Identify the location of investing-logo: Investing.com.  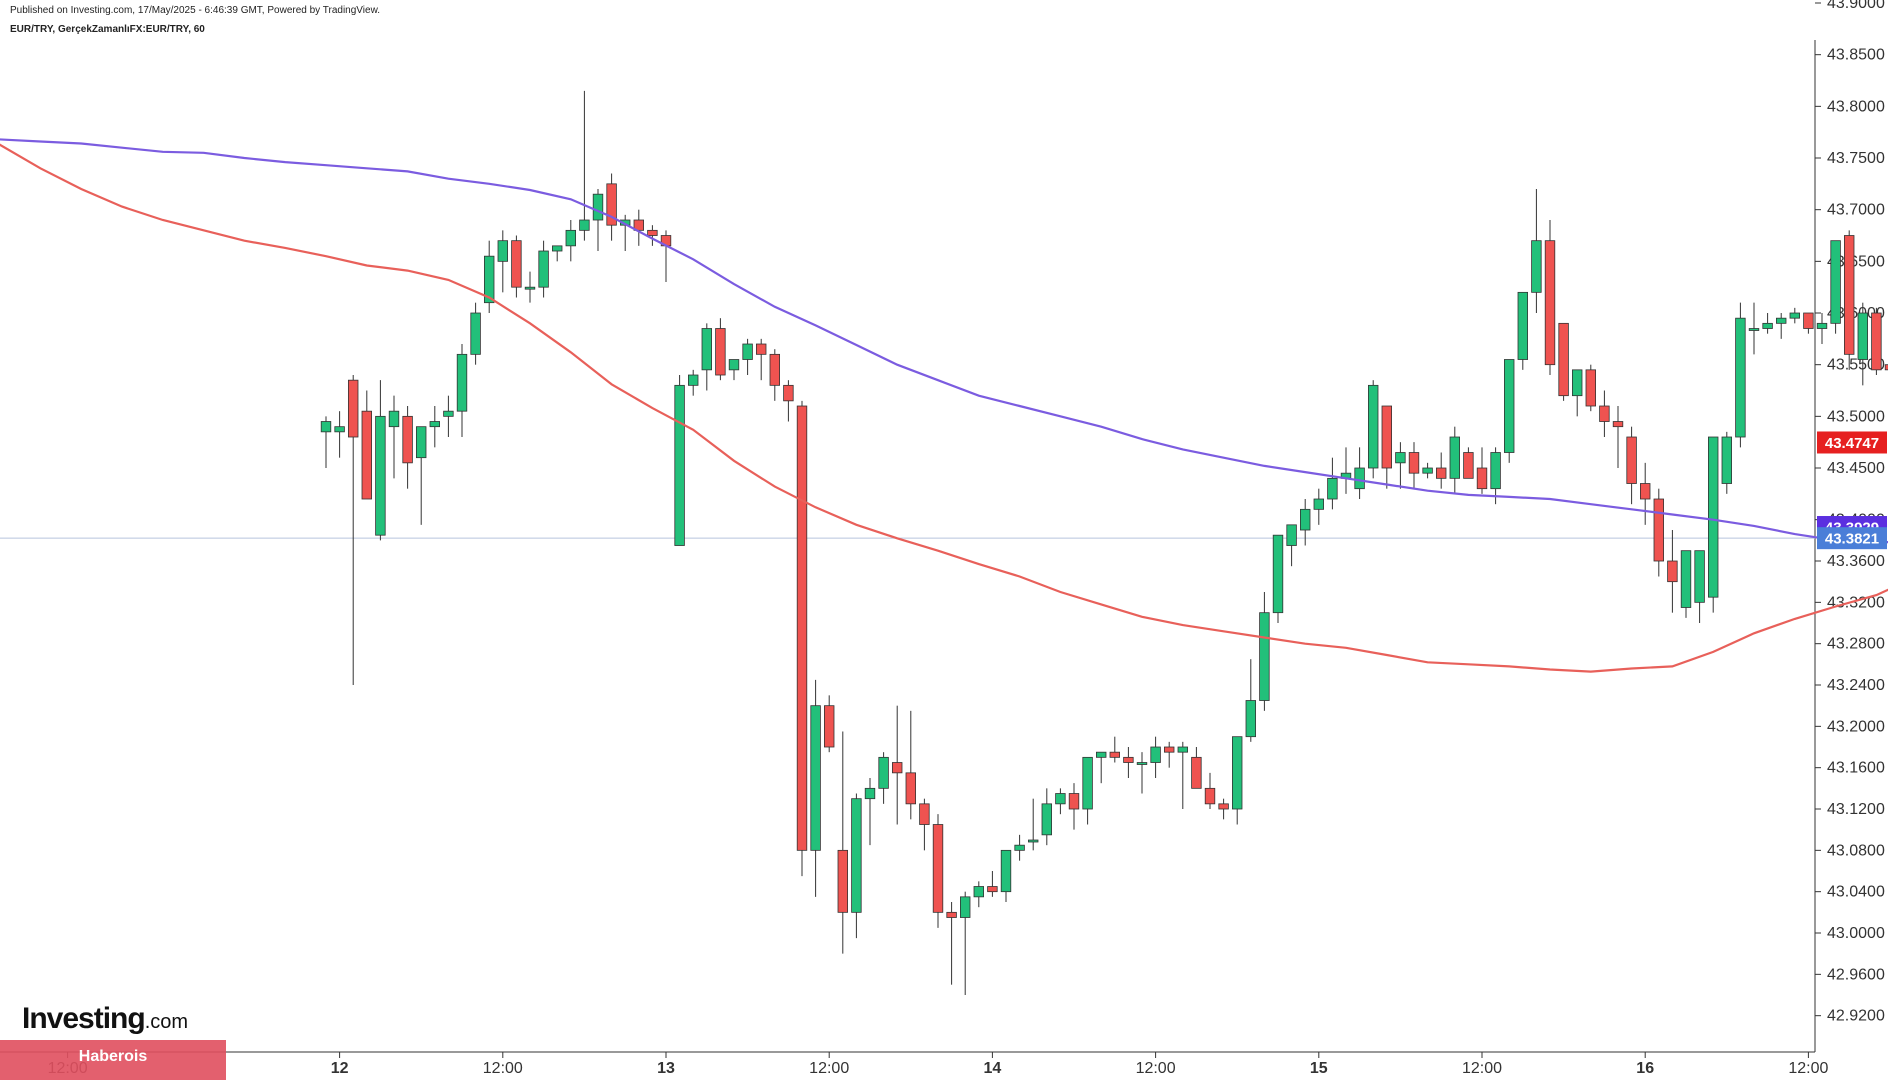
(105, 1018).